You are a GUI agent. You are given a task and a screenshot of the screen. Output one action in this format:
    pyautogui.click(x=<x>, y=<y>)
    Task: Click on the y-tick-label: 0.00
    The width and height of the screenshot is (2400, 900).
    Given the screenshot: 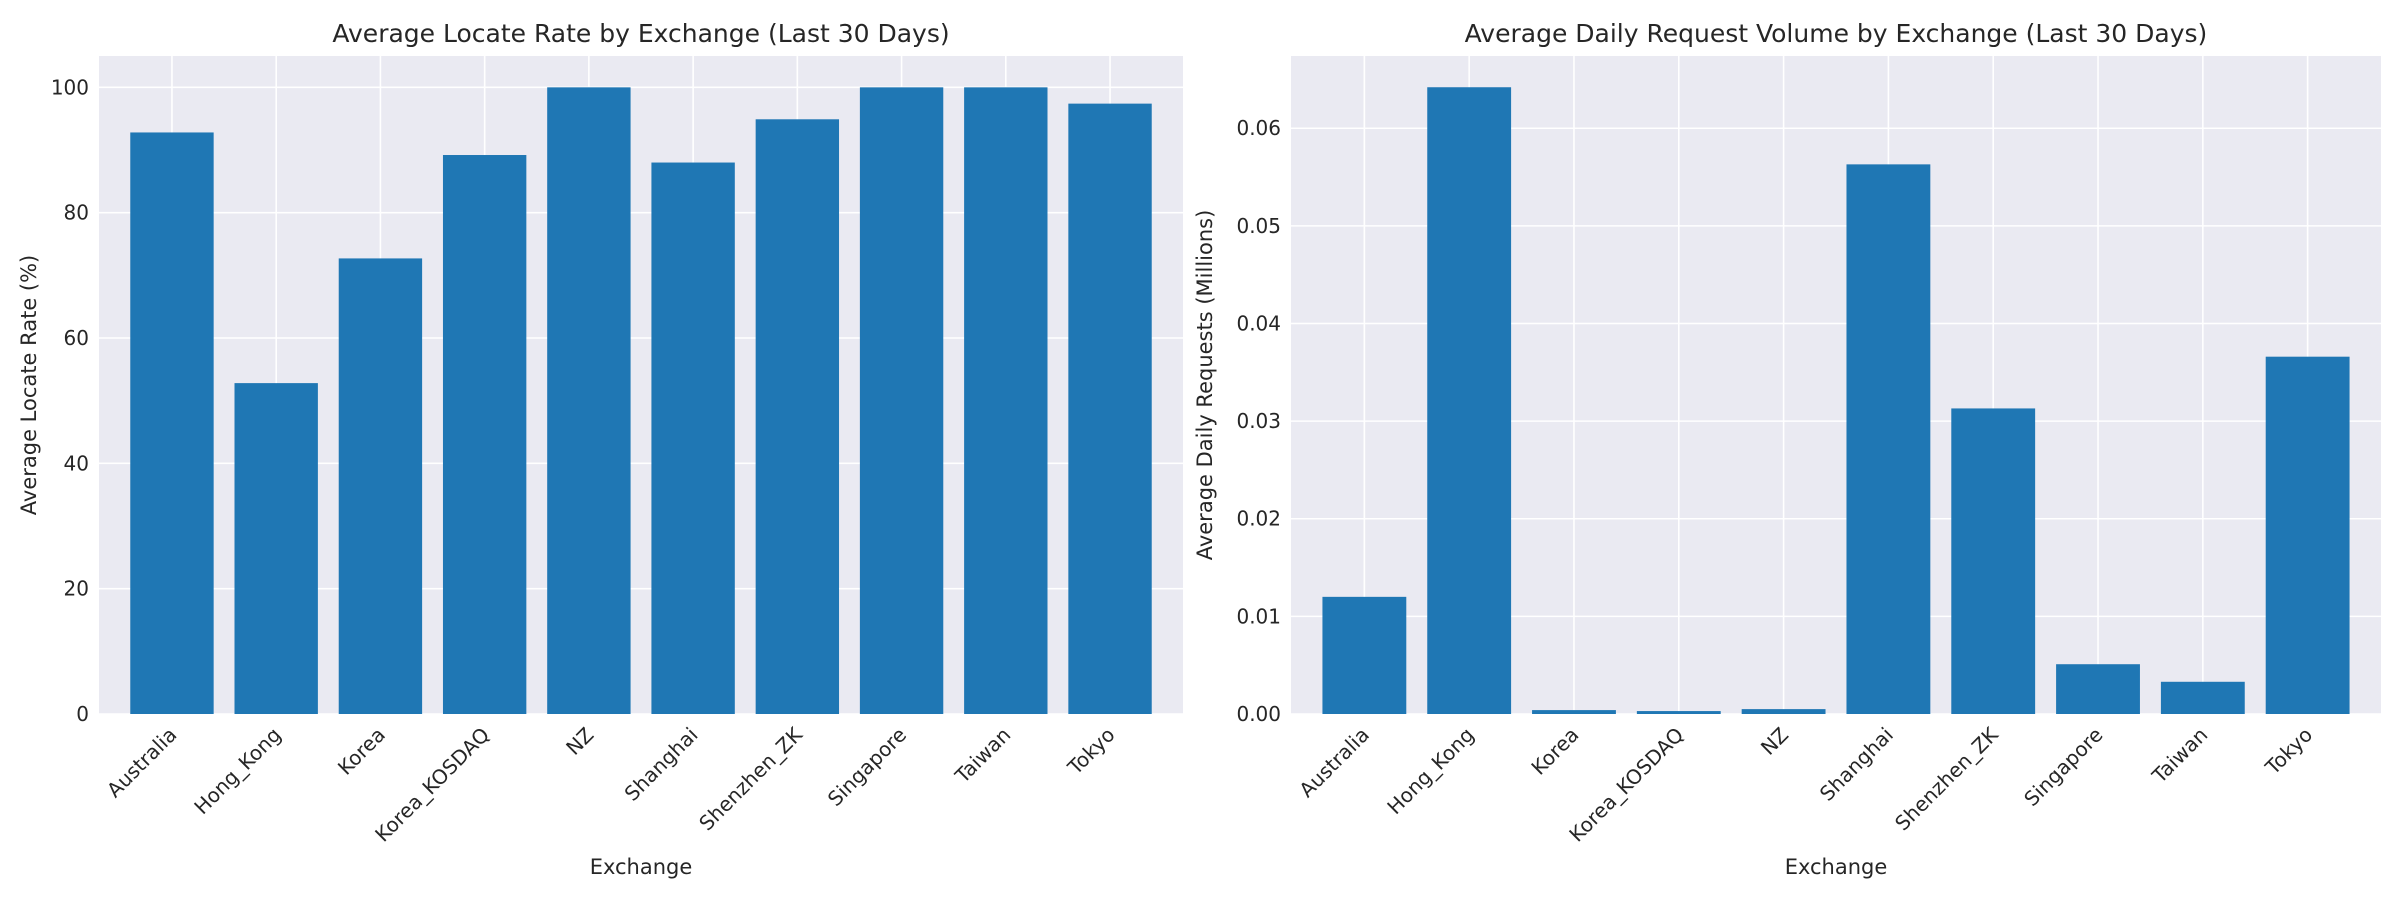 What is the action you would take?
    pyautogui.click(x=1258, y=714)
    